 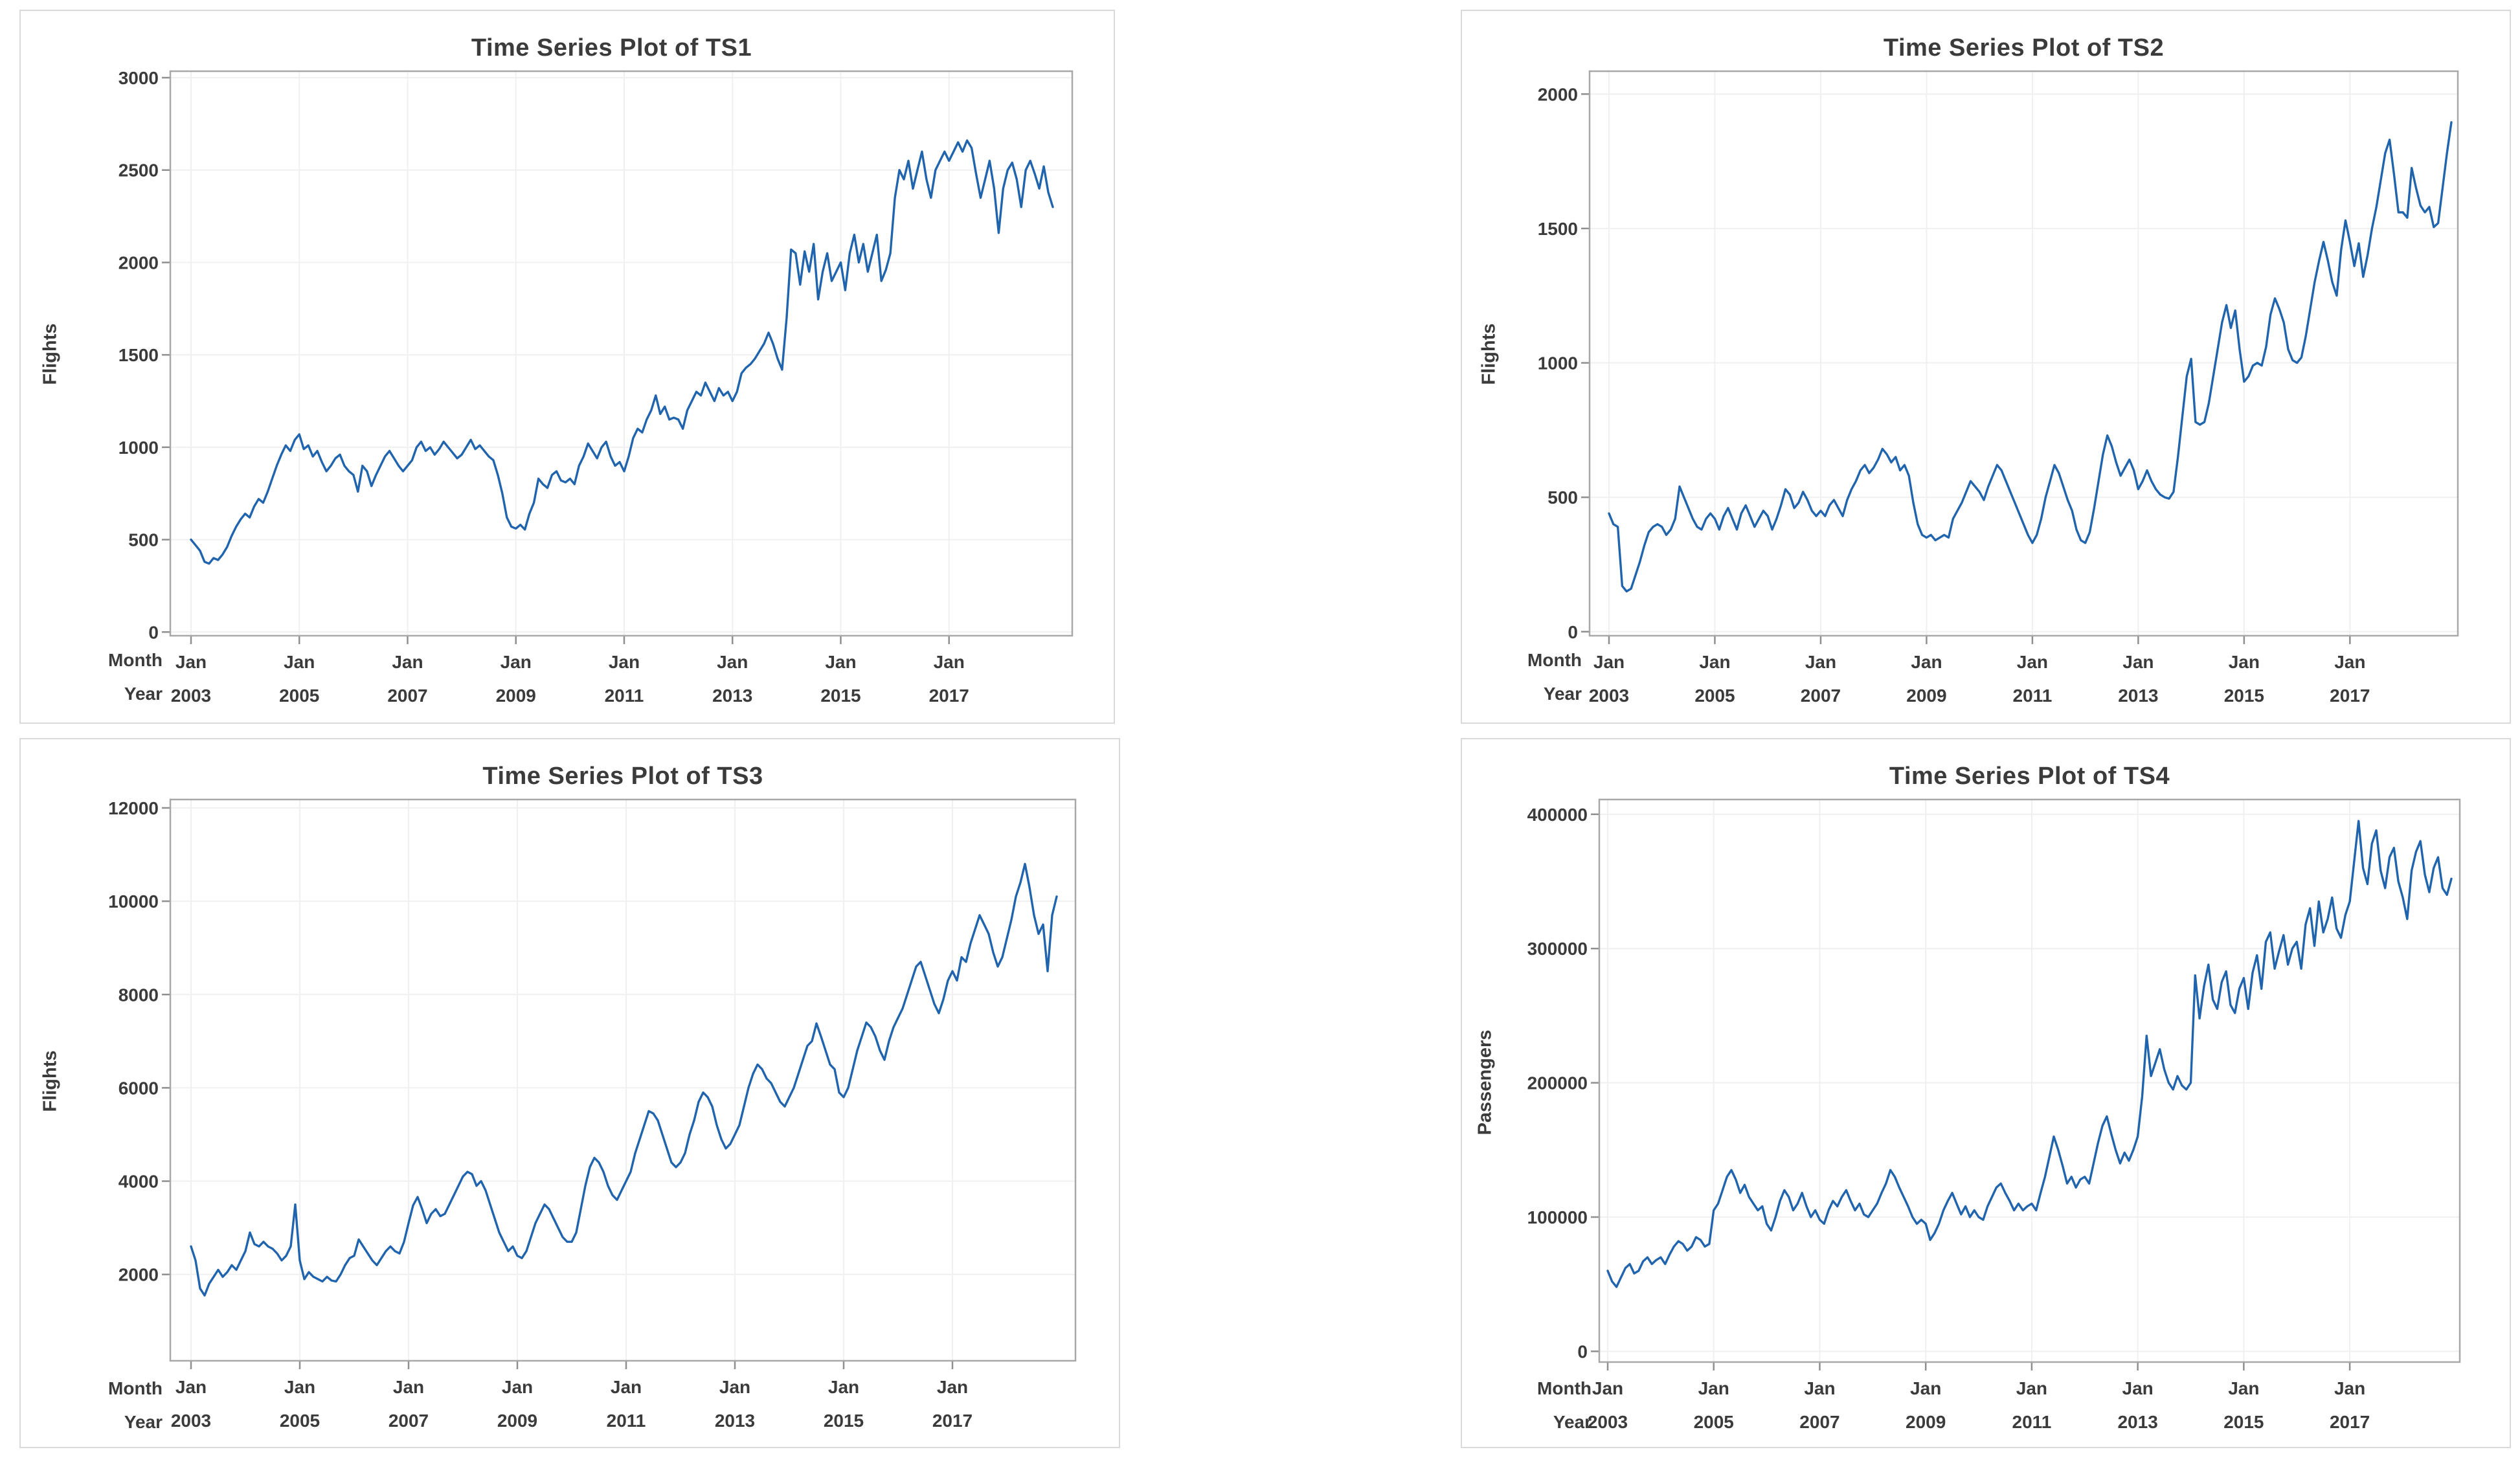 I want to click on x-axis-month-header-ts1: Month, so click(x=135, y=660).